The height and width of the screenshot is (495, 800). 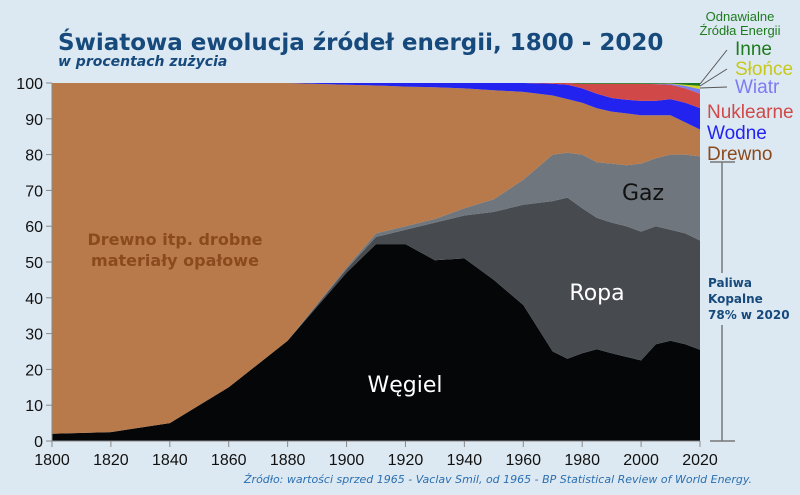 What do you see at coordinates (764, 69) in the screenshot?
I see `legend-slonce: Słońce` at bounding box center [764, 69].